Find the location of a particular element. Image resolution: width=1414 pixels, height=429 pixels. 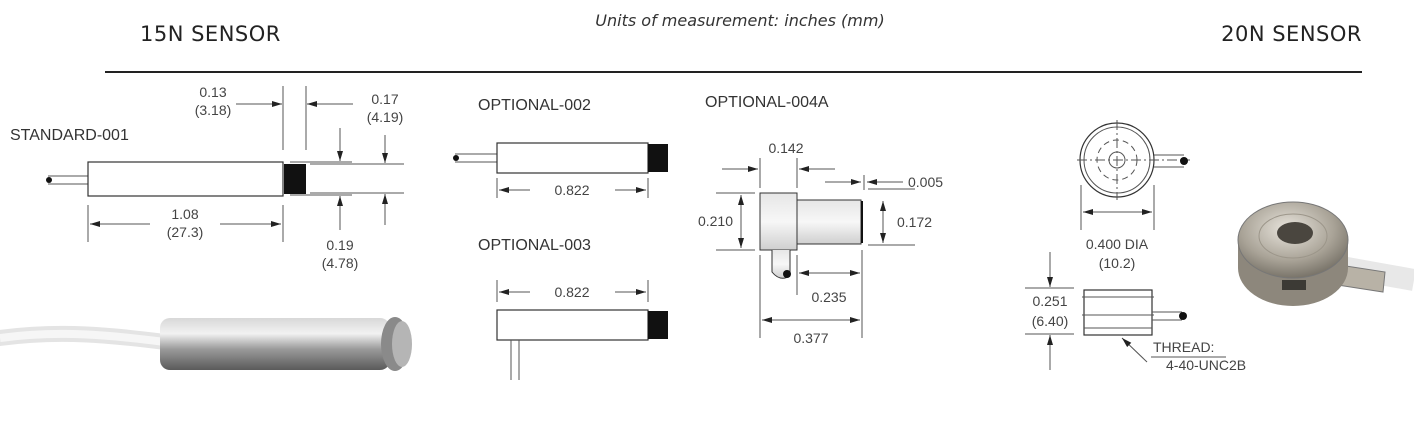

dimension-label: (6.40) is located at coordinates (1050, 321).